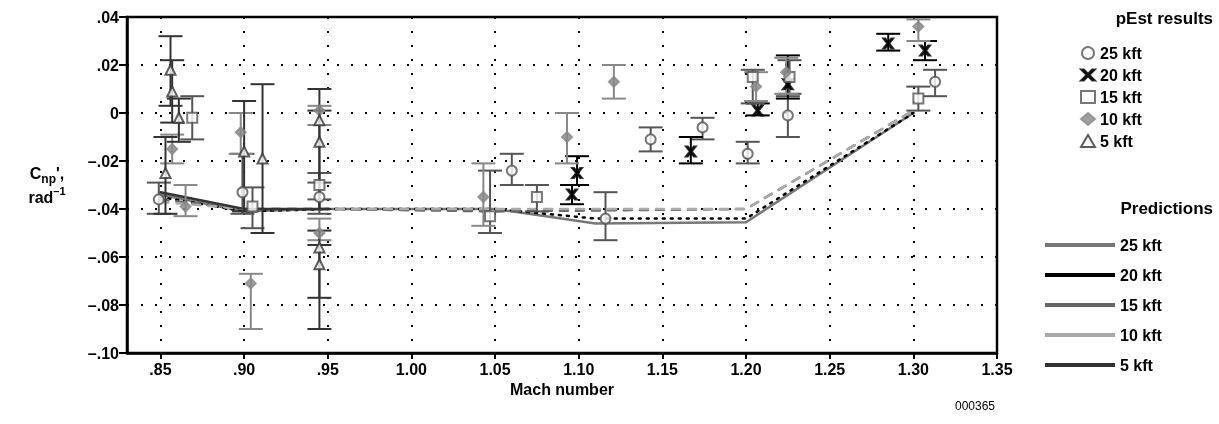 This screenshot has width=1219, height=424. What do you see at coordinates (1167, 208) in the screenshot?
I see `text: Predictions` at bounding box center [1167, 208].